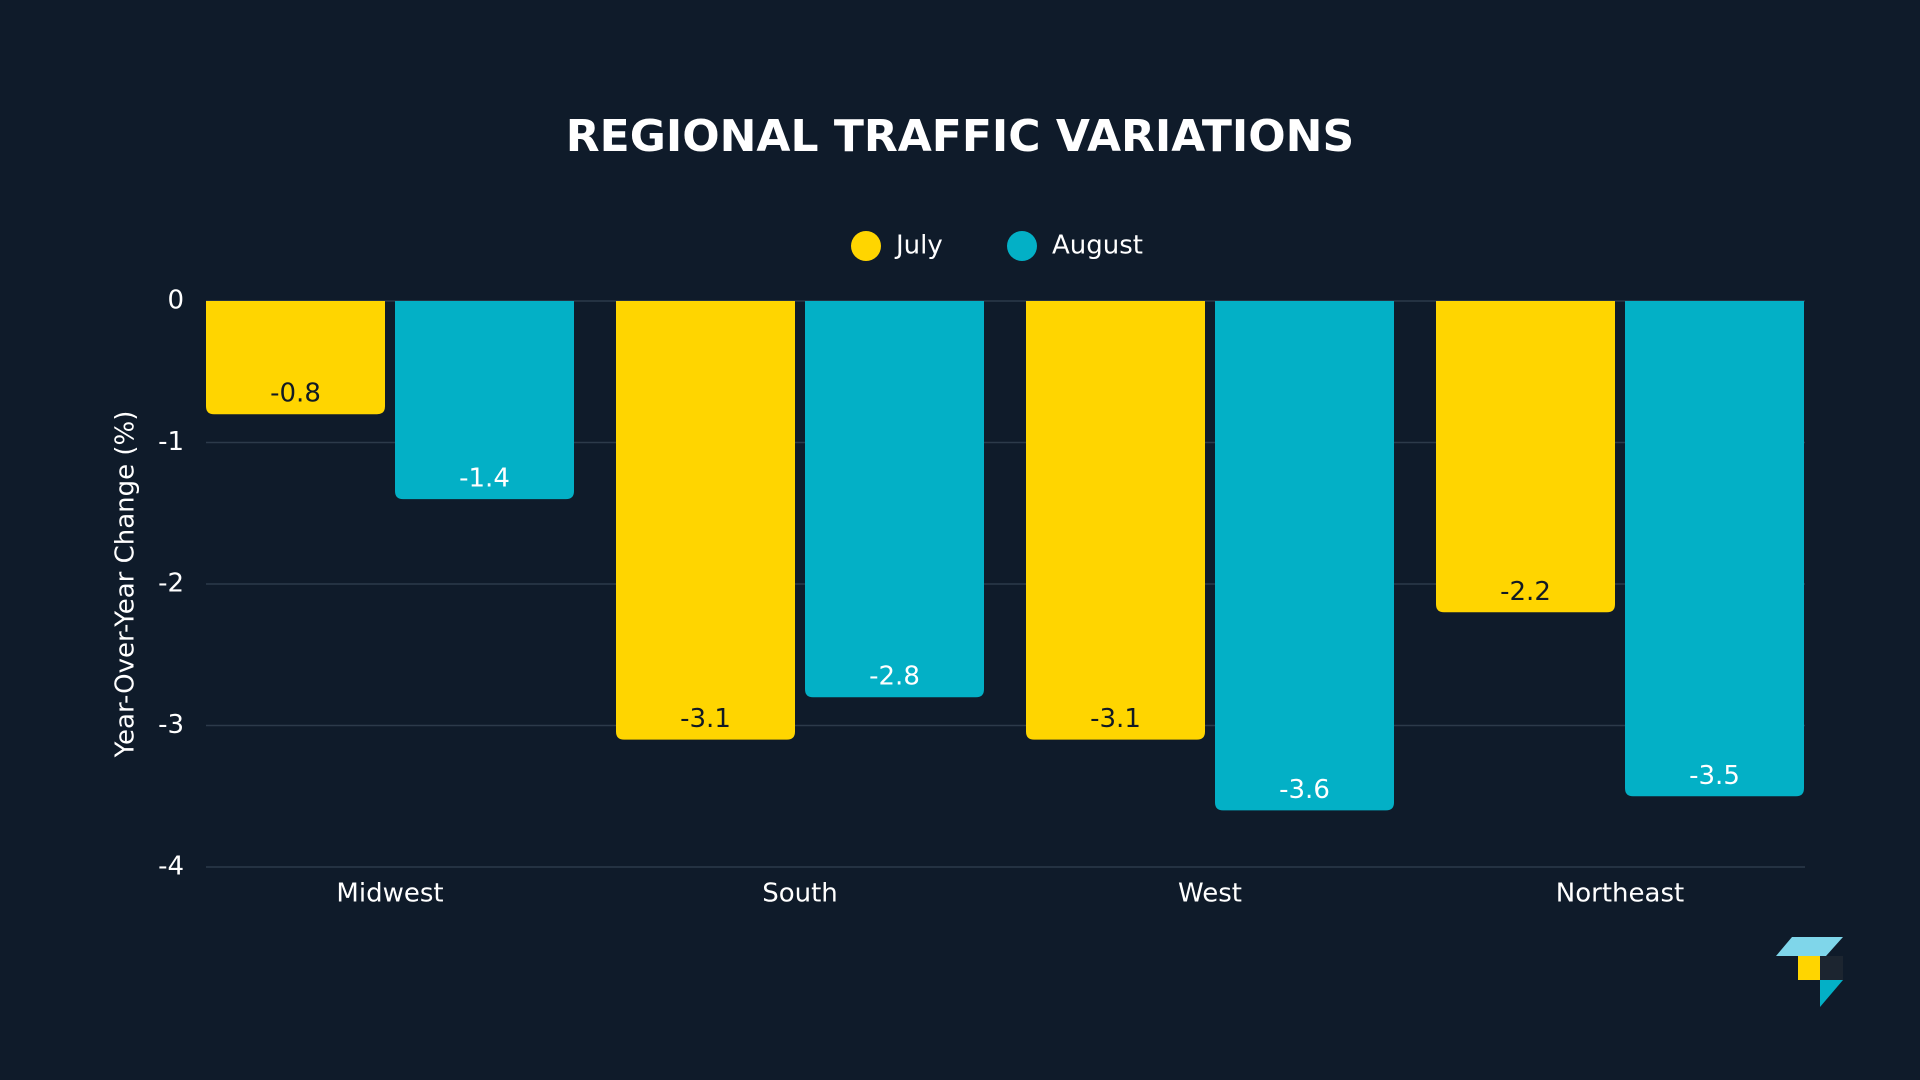  What do you see at coordinates (800, 894) in the screenshot?
I see `x-tick-label: South` at bounding box center [800, 894].